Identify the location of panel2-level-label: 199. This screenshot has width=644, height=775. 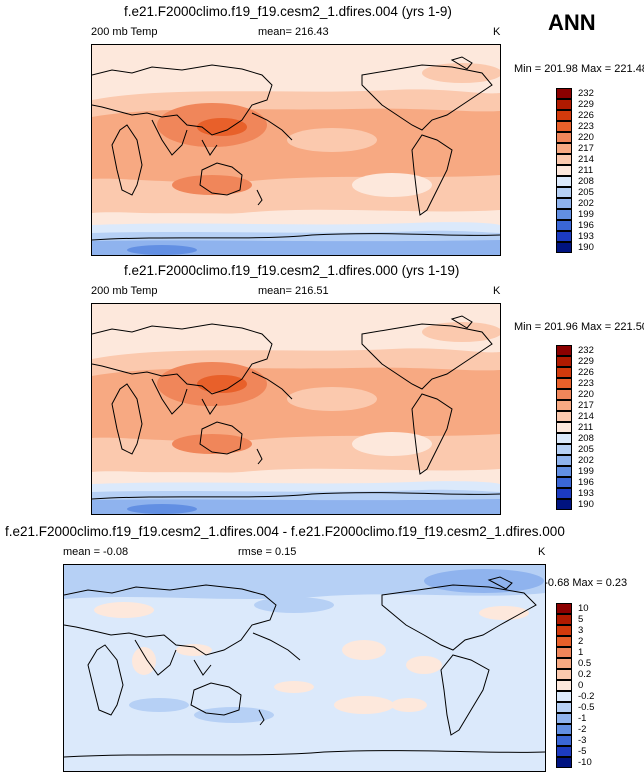
(586, 471).